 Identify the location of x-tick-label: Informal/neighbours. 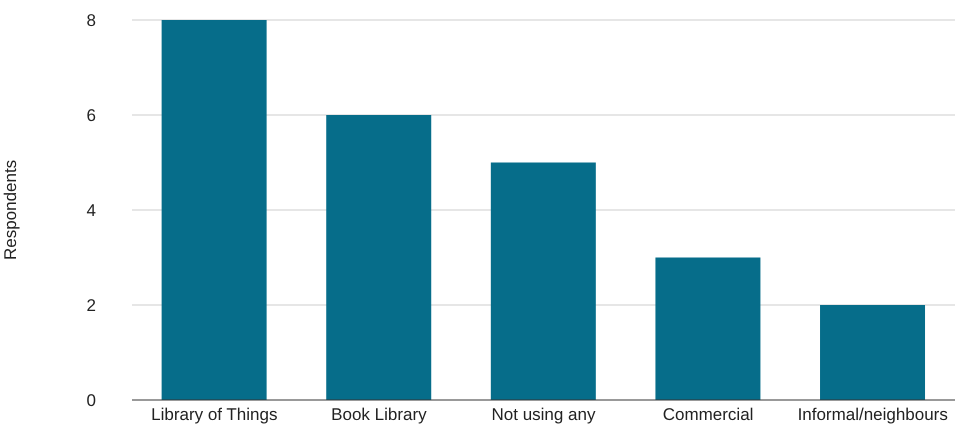
(873, 414).